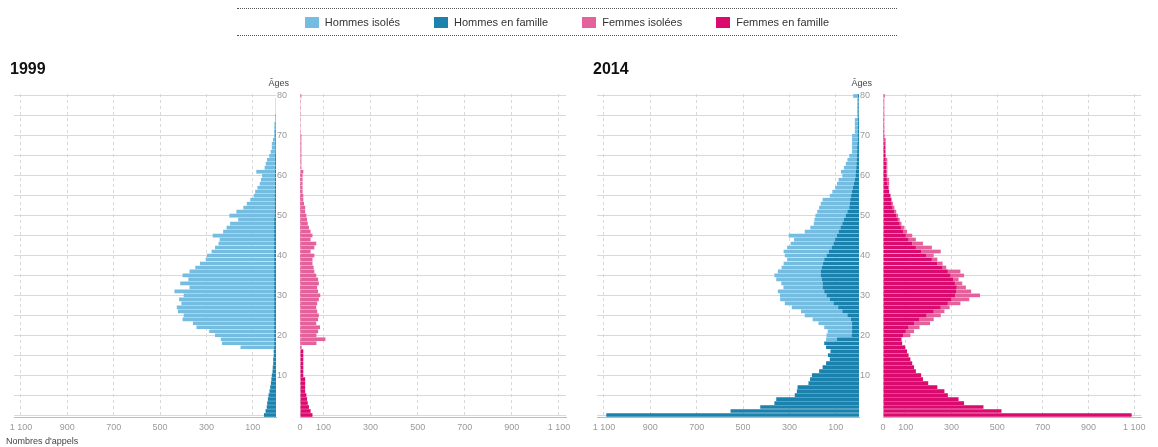 The width and height of the screenshot is (1158, 447). I want to click on legend-label: Femmes isolées, so click(642, 22).